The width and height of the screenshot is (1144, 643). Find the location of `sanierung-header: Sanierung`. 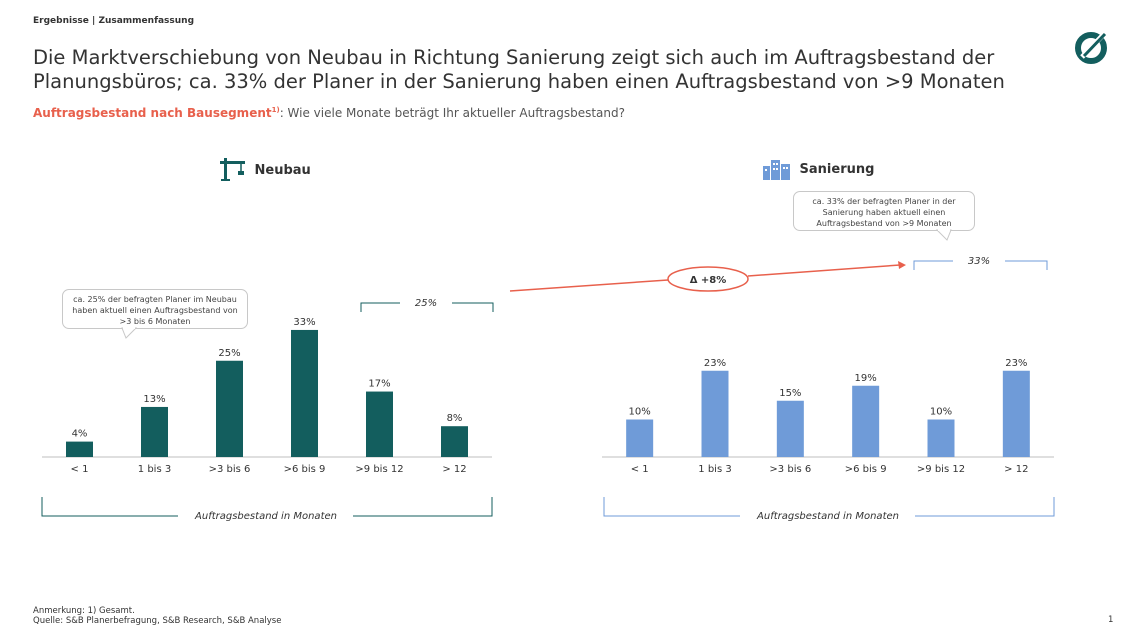

sanierung-header: Sanierung is located at coordinates (818, 169).